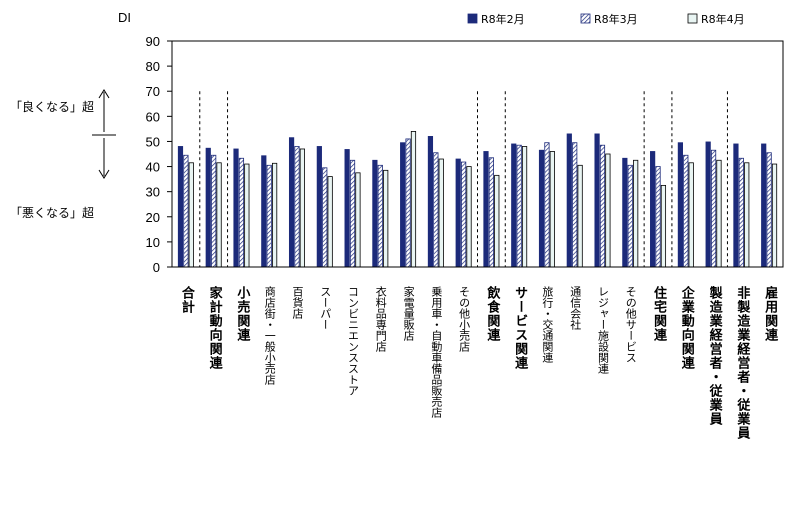 This screenshot has height=529, width=800. Describe the element at coordinates (353, 341) in the screenshot. I see `category-label: コンビニエンスストア` at that location.